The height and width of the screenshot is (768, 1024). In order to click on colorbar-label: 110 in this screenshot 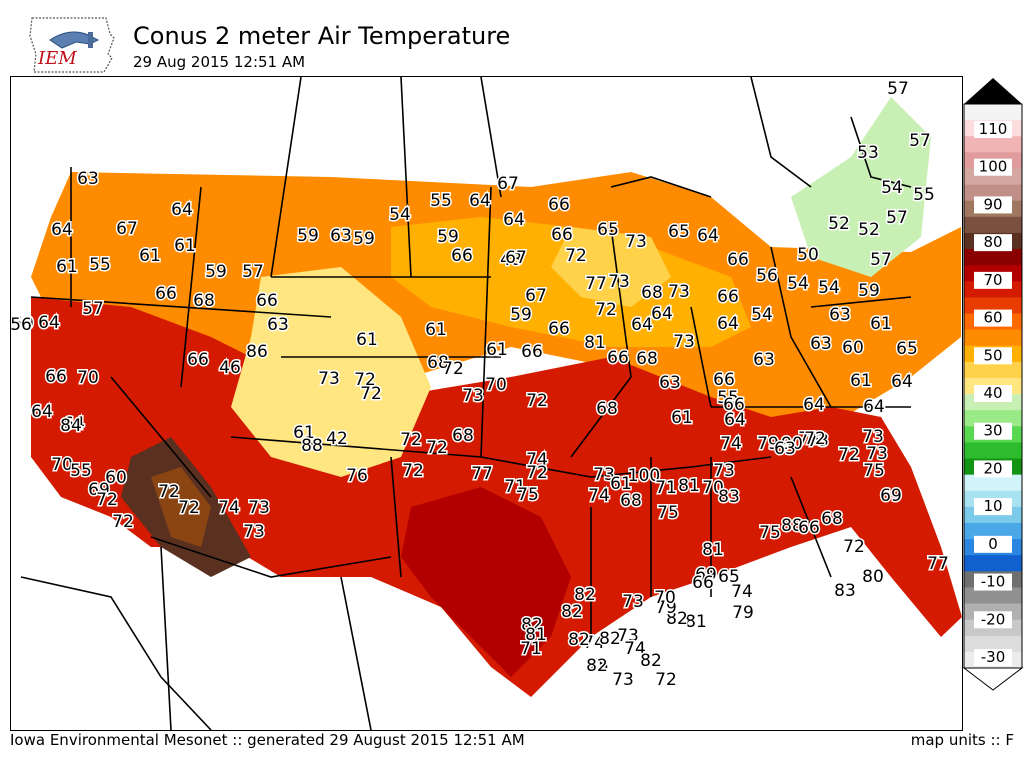, I will do `click(993, 129)`.